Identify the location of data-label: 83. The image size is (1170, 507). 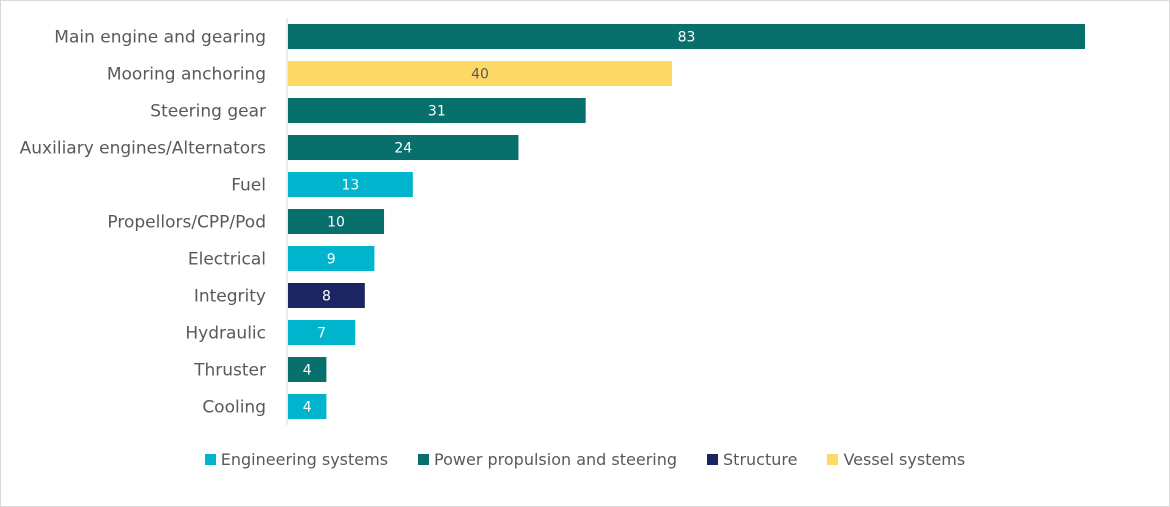
(687, 38).